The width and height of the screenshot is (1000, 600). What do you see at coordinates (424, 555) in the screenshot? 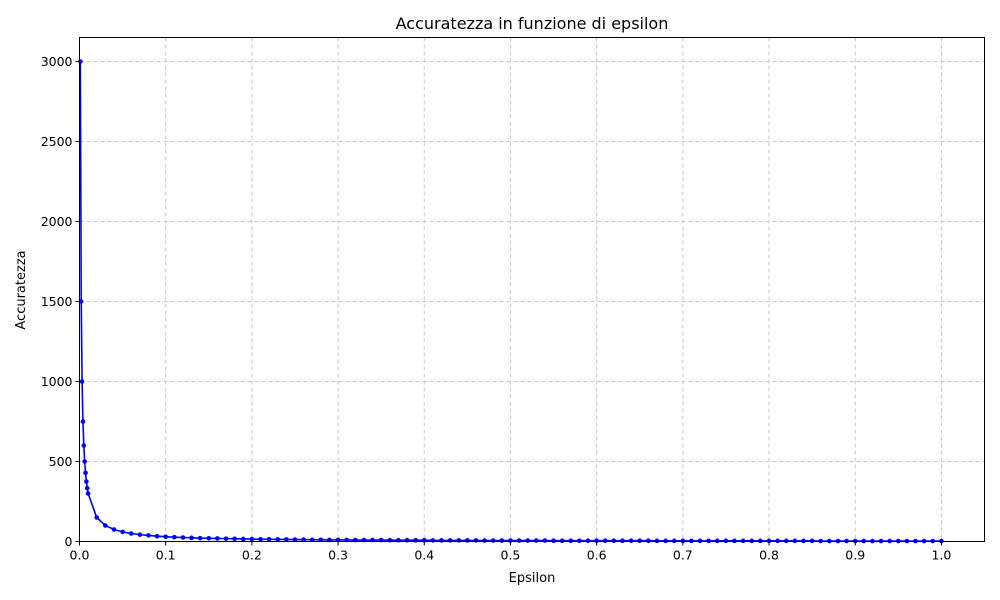
I see `x-tick-label: 0.4` at bounding box center [424, 555].